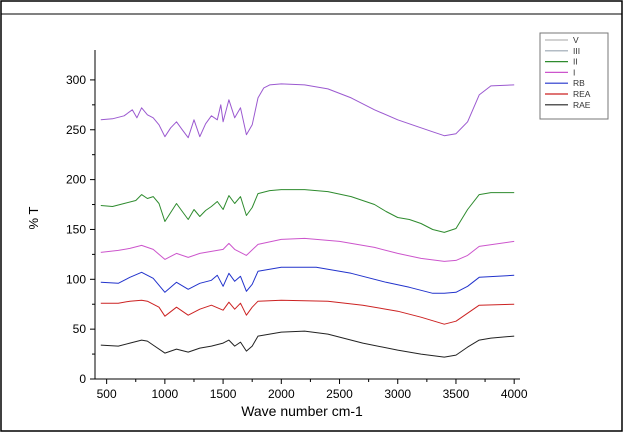 This screenshot has height=437, width=623. I want to click on legend-label: V, so click(576, 40).